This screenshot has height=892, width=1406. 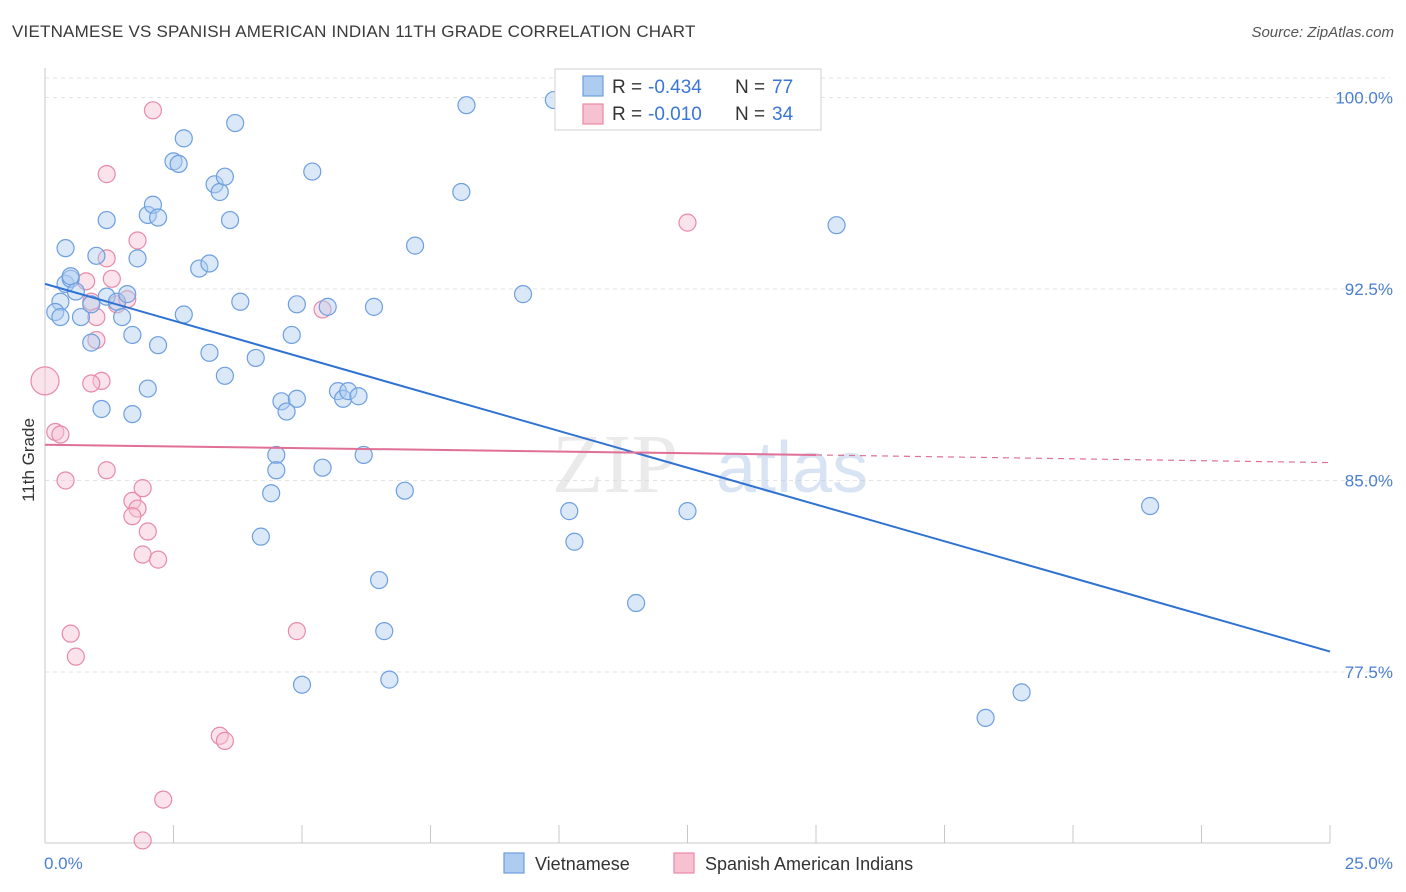 I want to click on legend-r-value-2: -0.010, so click(x=675, y=114).